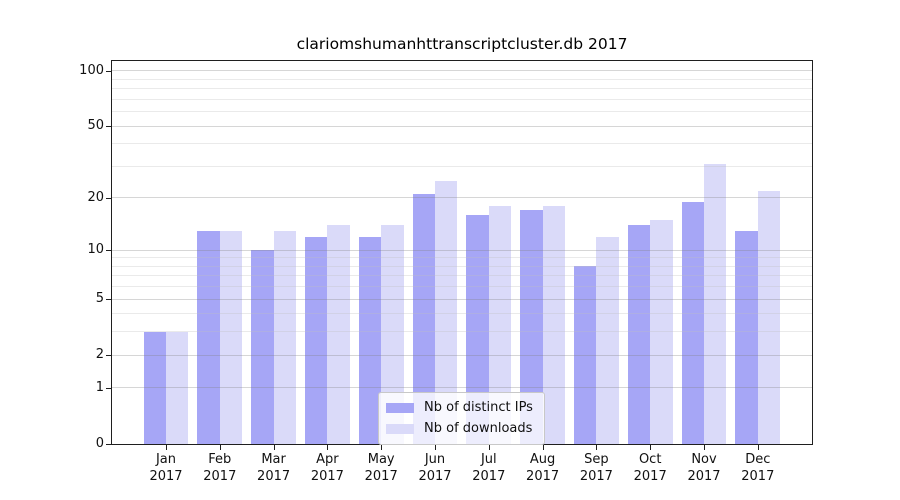  I want to click on x-tick-year-jul: 2017, so click(489, 476).